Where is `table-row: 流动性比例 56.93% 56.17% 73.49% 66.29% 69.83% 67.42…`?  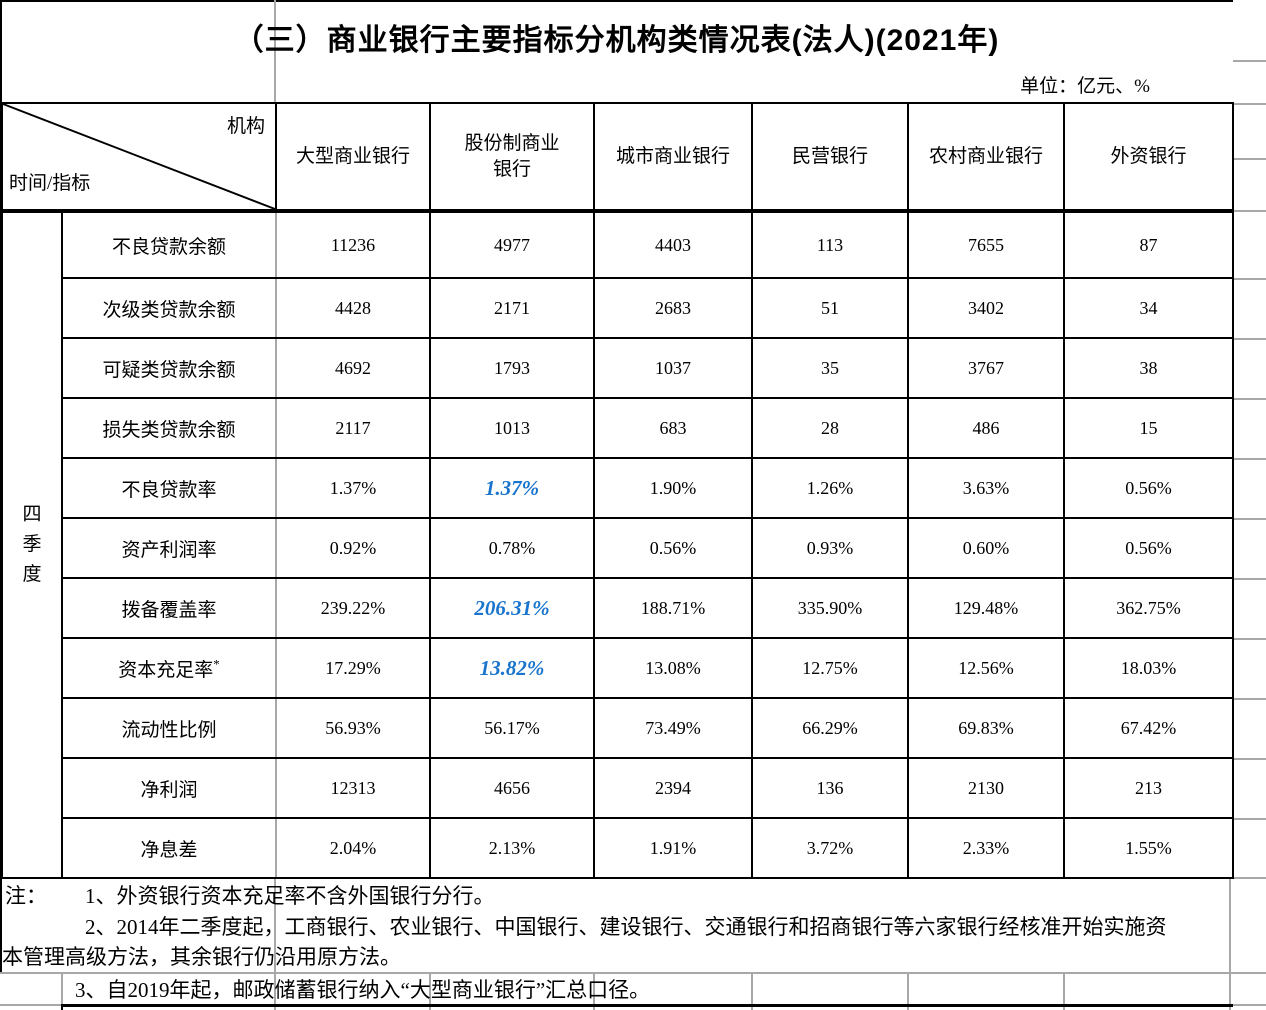
table-row: 流动性比例 56.93% 56.17% 73.49% 66.29% 69.83% 67.42… is located at coordinates (618, 728).